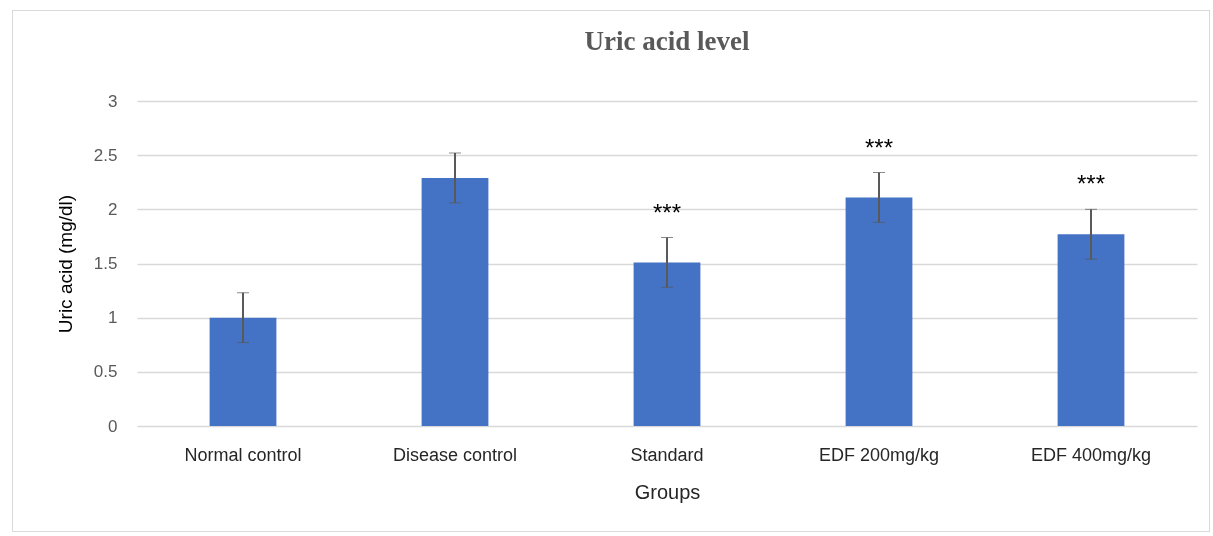  Describe the element at coordinates (65, 264) in the screenshot. I see `y-axis-title: Uric acid (mg/dl)` at that location.